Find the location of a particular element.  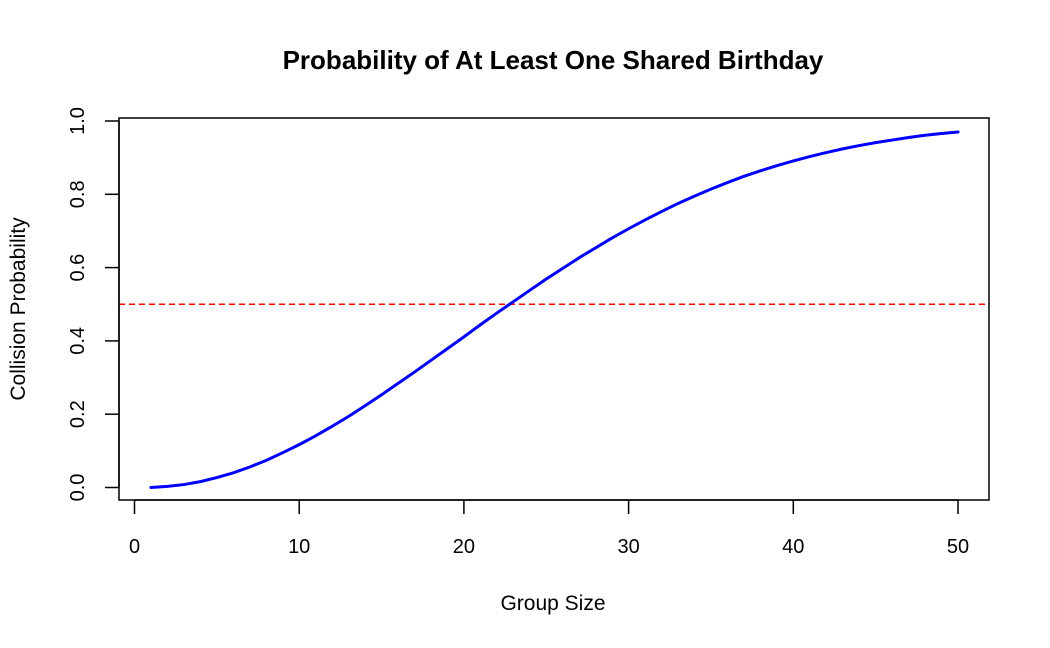

y-axis-label: Collision Probability is located at coordinates (18, 309).